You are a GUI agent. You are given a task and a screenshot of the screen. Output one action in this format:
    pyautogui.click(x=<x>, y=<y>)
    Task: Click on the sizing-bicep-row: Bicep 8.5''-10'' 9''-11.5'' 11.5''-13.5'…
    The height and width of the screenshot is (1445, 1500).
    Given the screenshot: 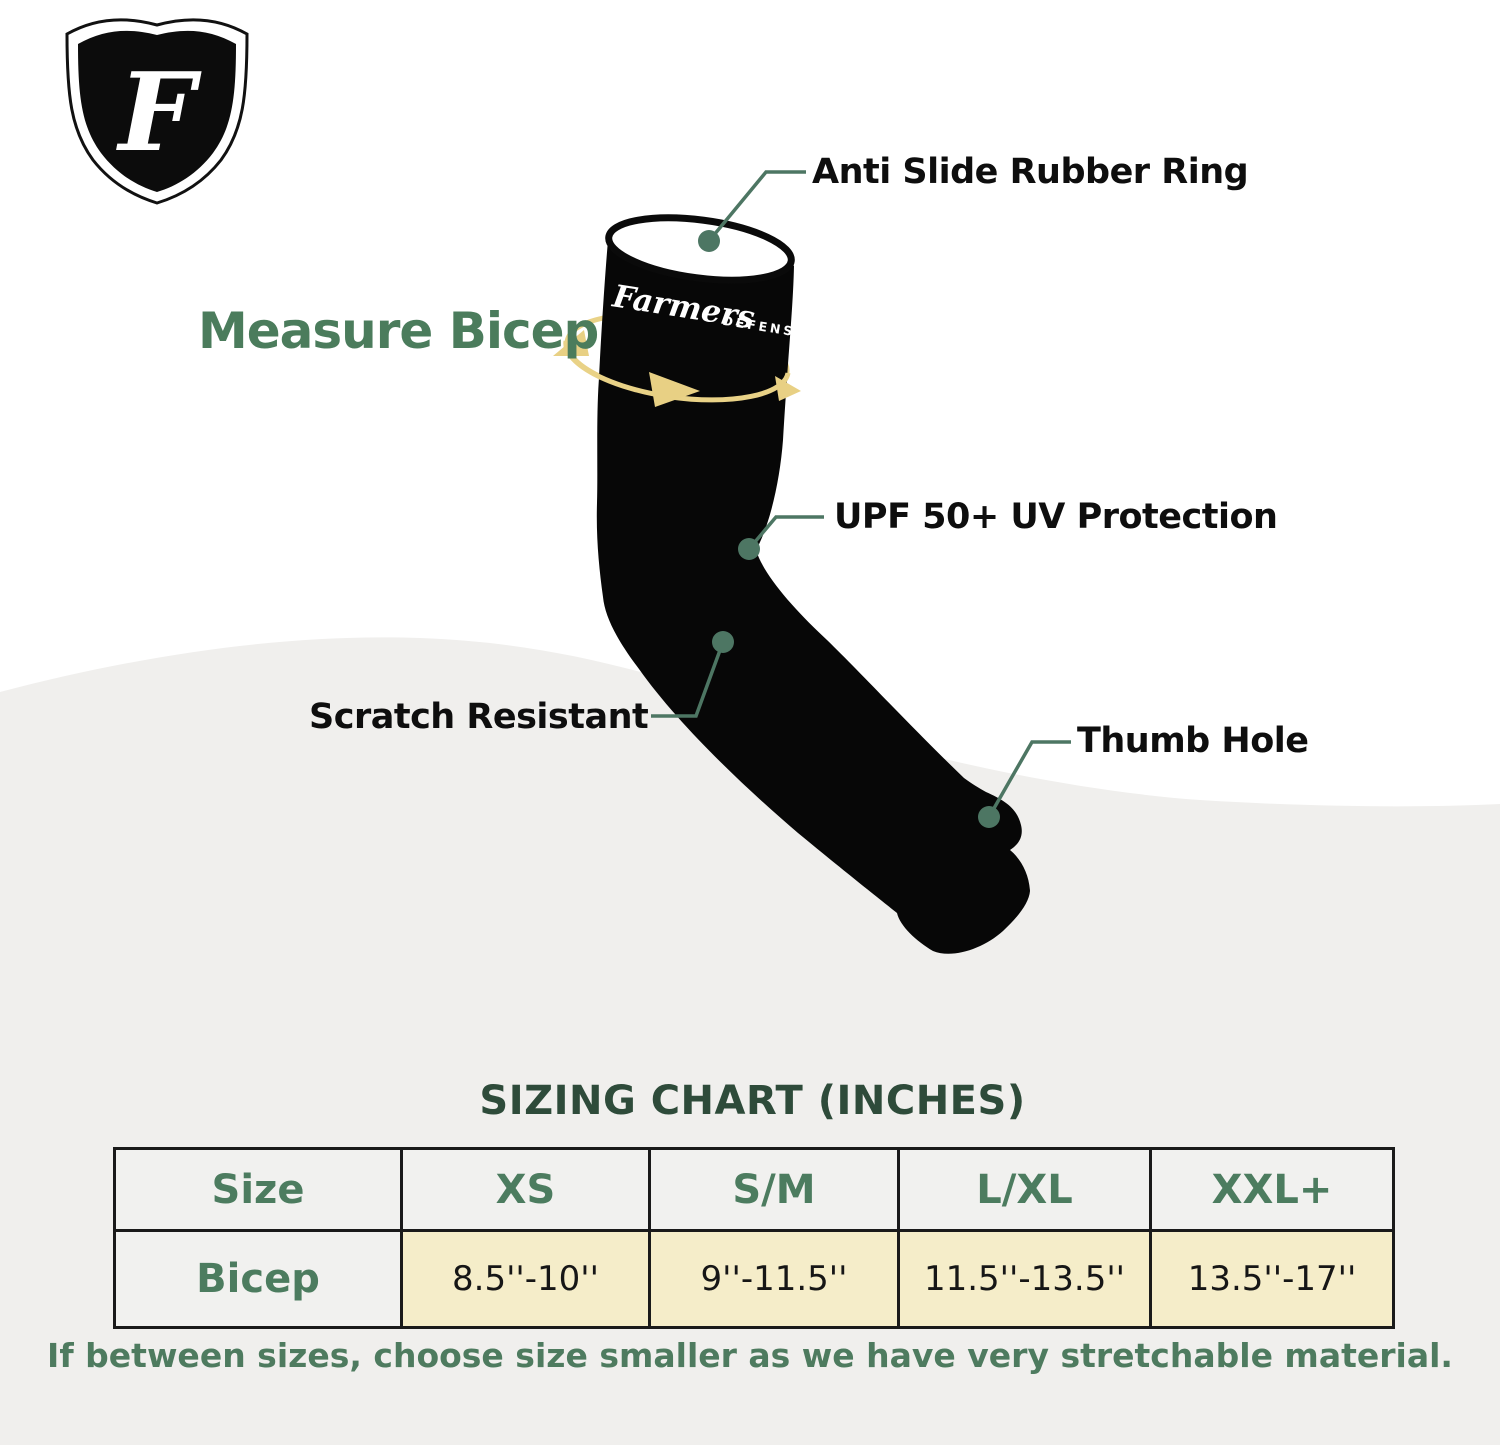 What is the action you would take?
    pyautogui.click(x=754, y=1279)
    